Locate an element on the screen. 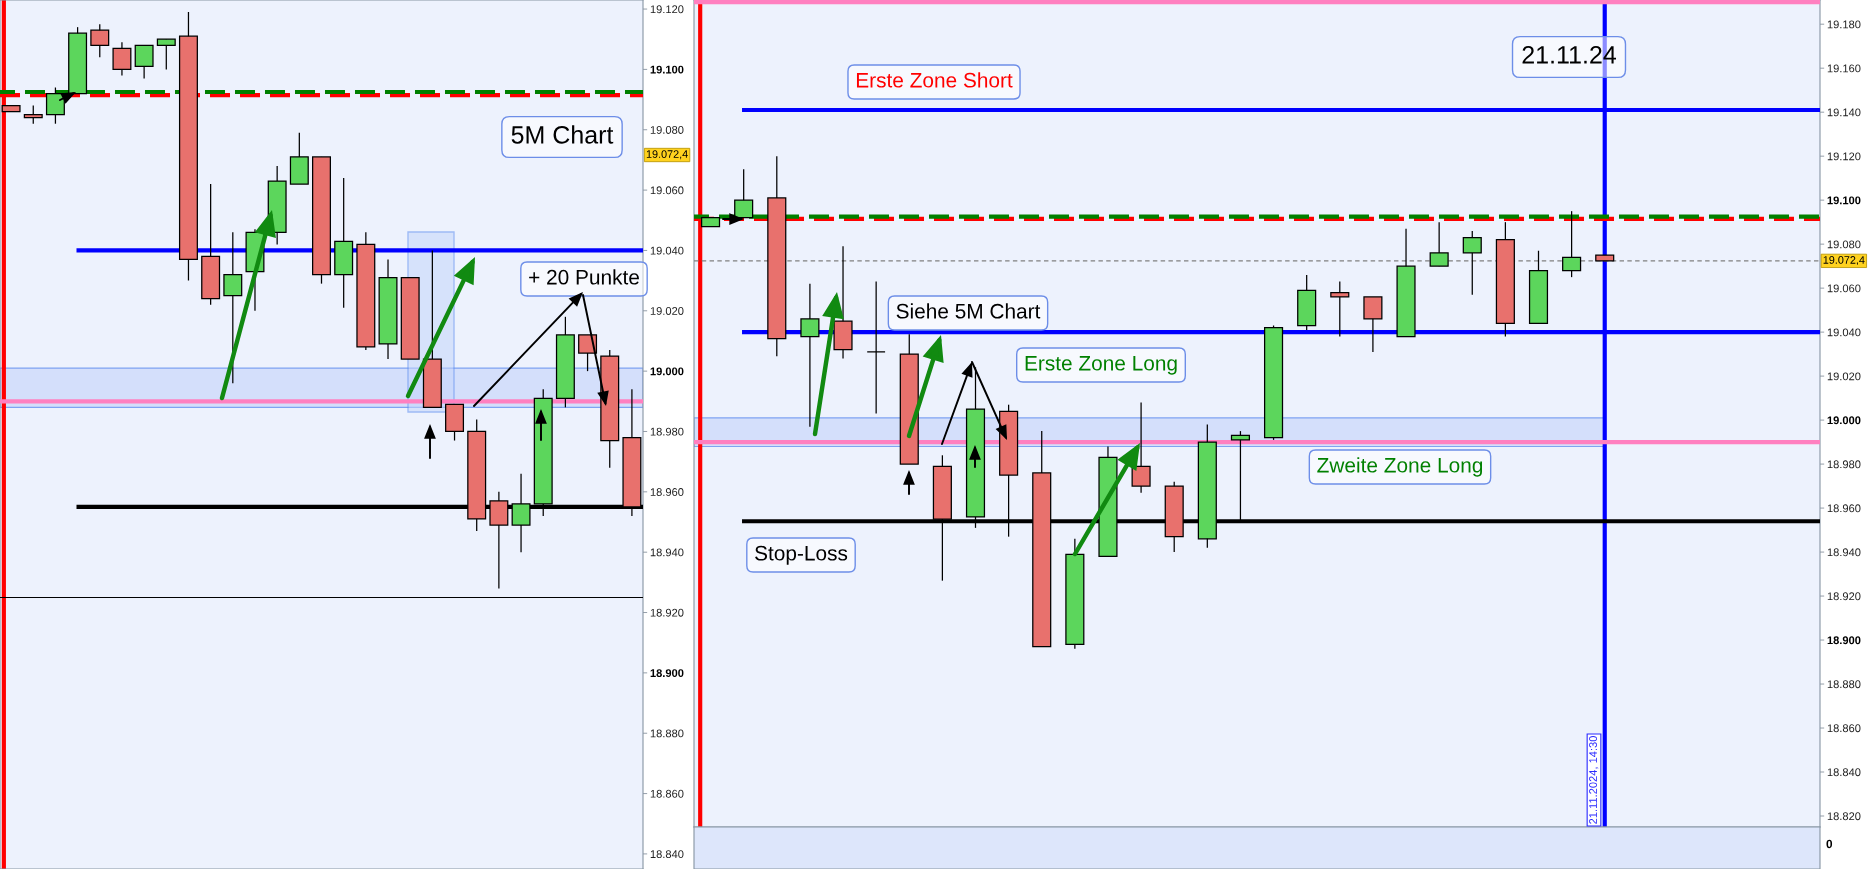  annotation: Siehe 5M Chart is located at coordinates (968, 311).